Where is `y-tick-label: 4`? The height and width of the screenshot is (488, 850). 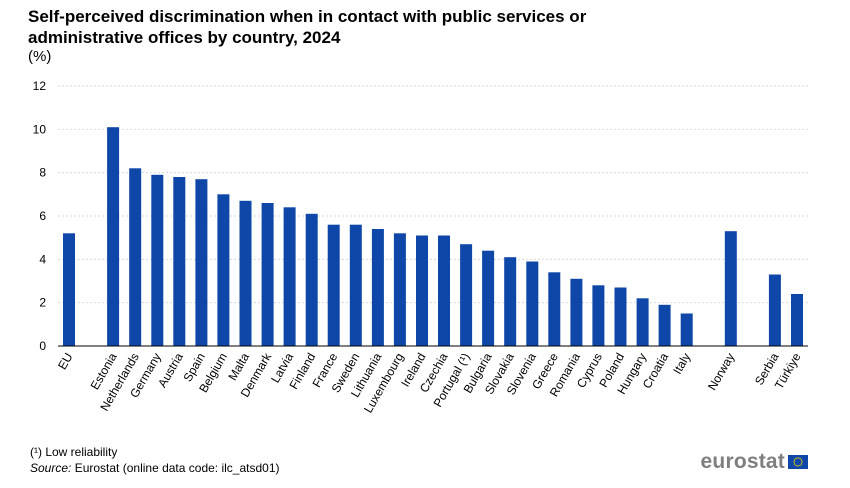
y-tick-label: 4 is located at coordinates (42, 259).